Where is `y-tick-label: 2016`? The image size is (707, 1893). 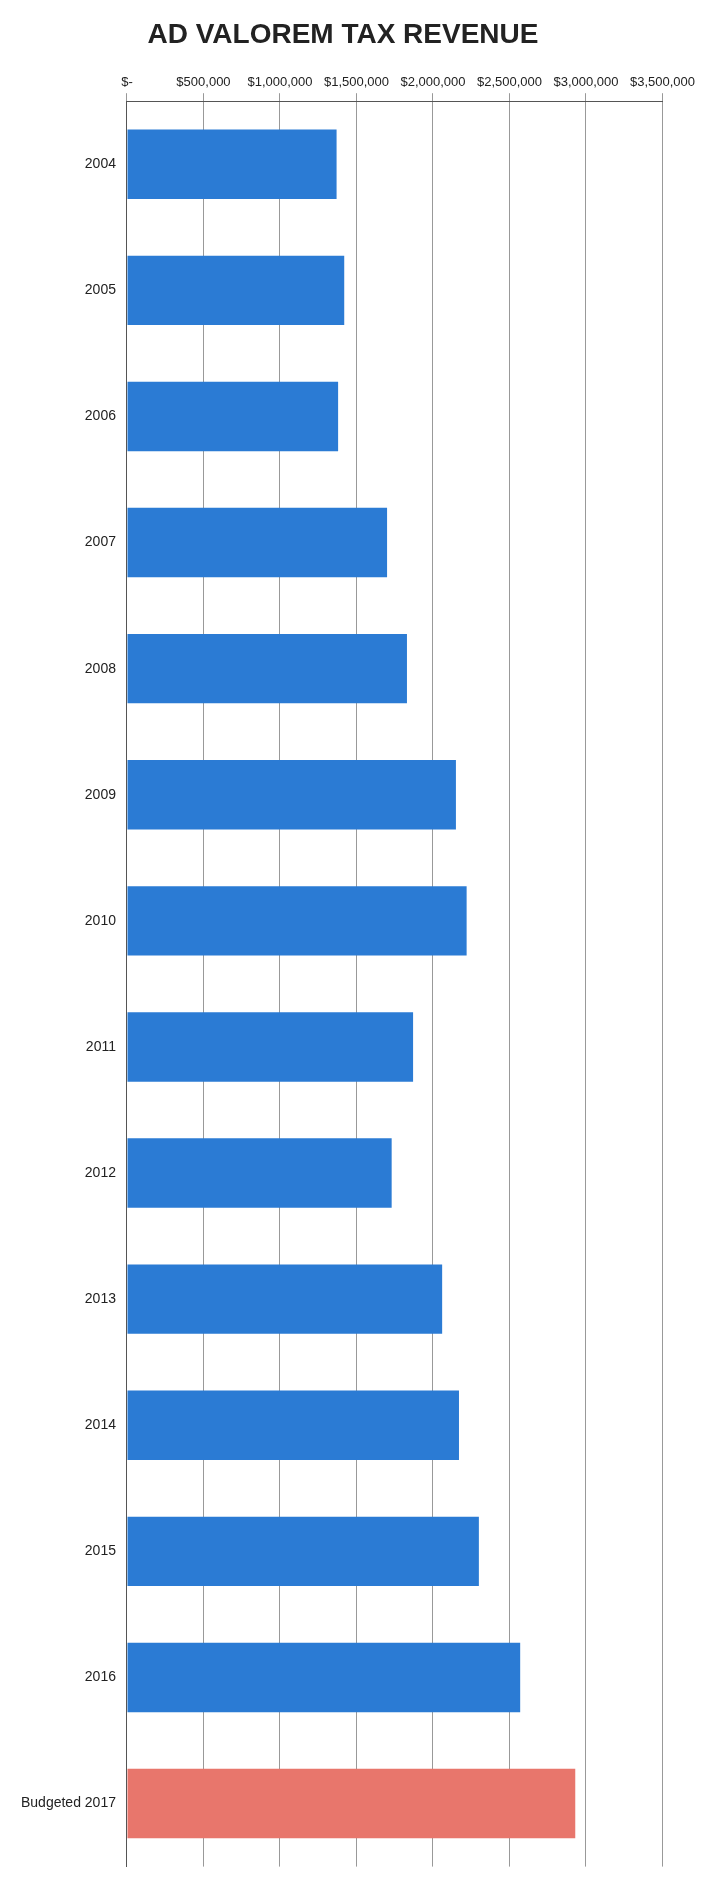
y-tick-label: 2016 is located at coordinates (100, 1676).